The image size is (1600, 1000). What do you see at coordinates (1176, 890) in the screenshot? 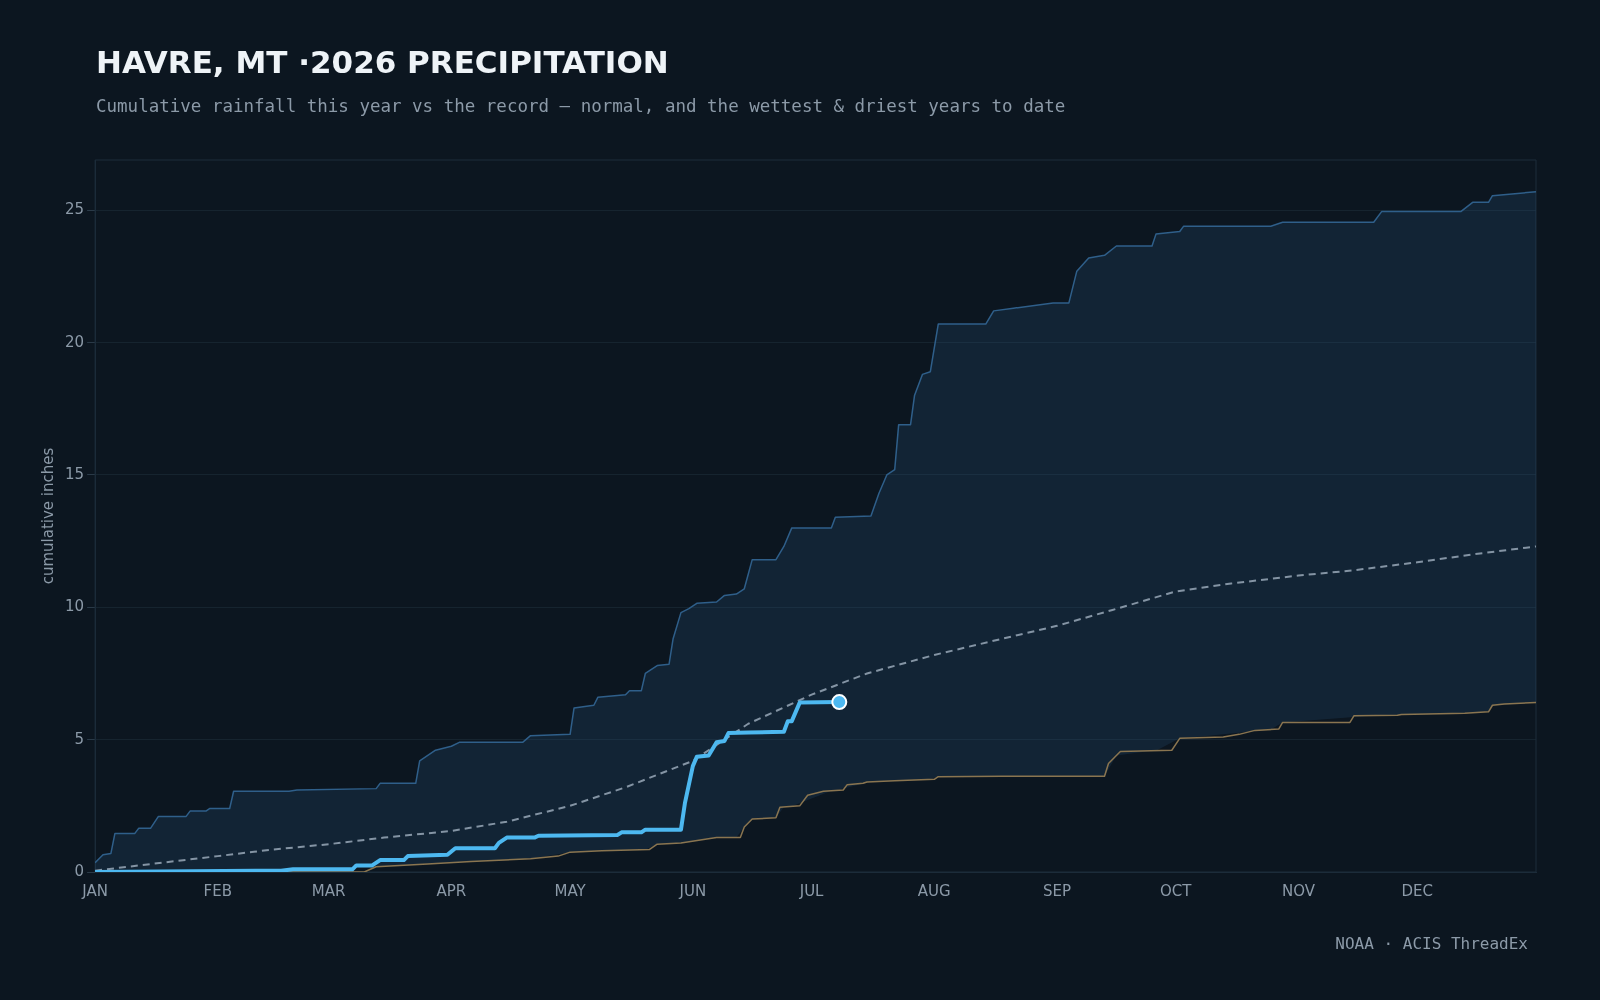
I see `x-tick-label: OCT` at bounding box center [1176, 890].